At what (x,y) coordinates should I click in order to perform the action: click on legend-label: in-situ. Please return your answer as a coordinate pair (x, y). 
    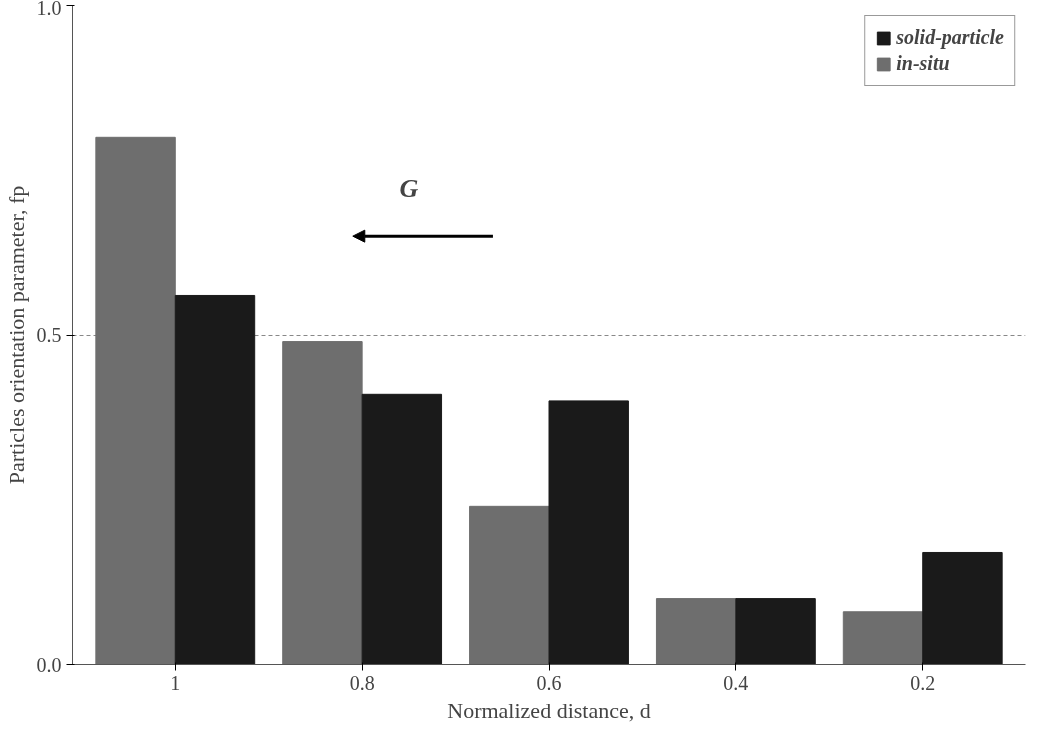
    Looking at the image, I should click on (923, 63).